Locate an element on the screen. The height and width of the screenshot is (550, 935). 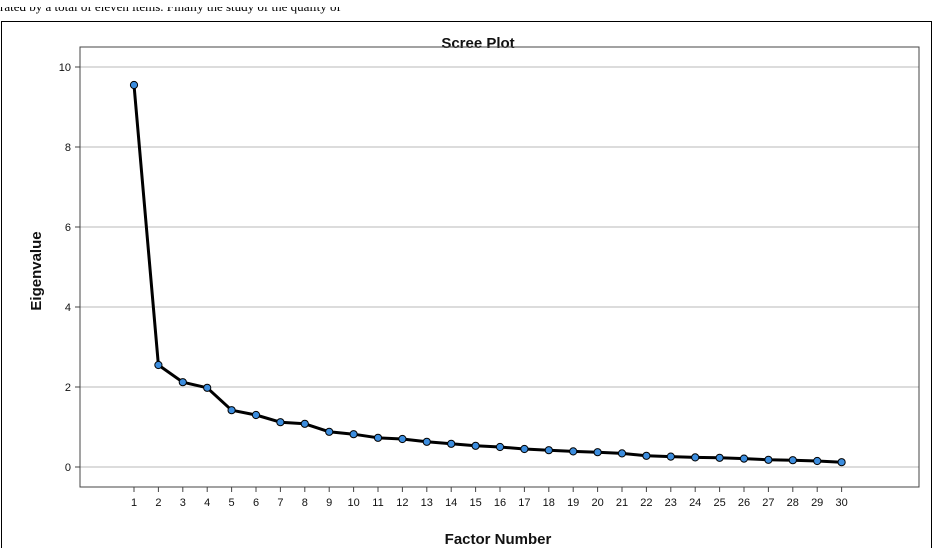
x-axis-label: Factor Number is located at coordinates (498, 539).